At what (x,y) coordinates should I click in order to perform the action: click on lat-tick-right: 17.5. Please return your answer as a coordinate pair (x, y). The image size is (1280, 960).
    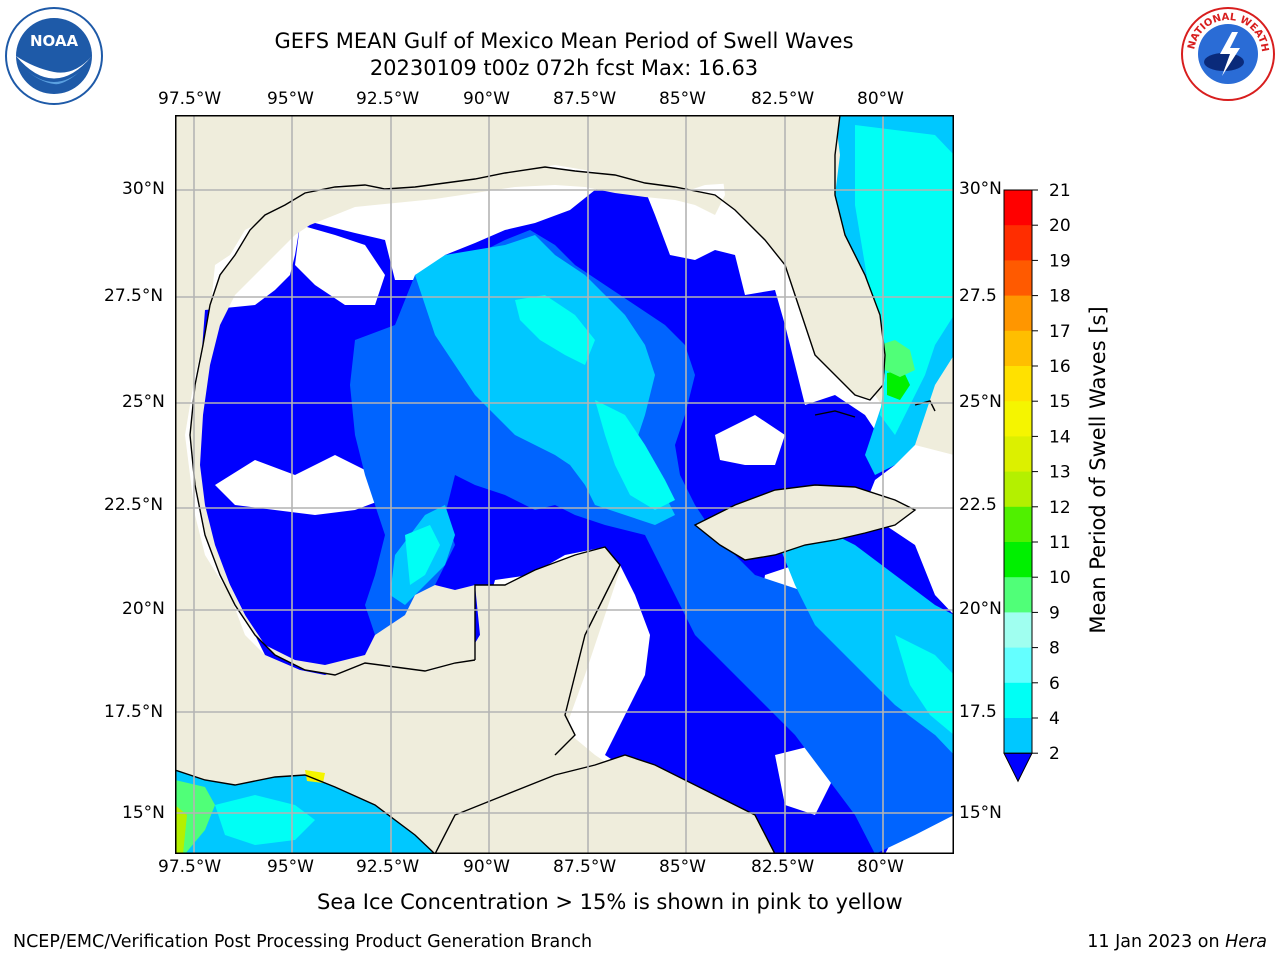
    Looking at the image, I should click on (978, 712).